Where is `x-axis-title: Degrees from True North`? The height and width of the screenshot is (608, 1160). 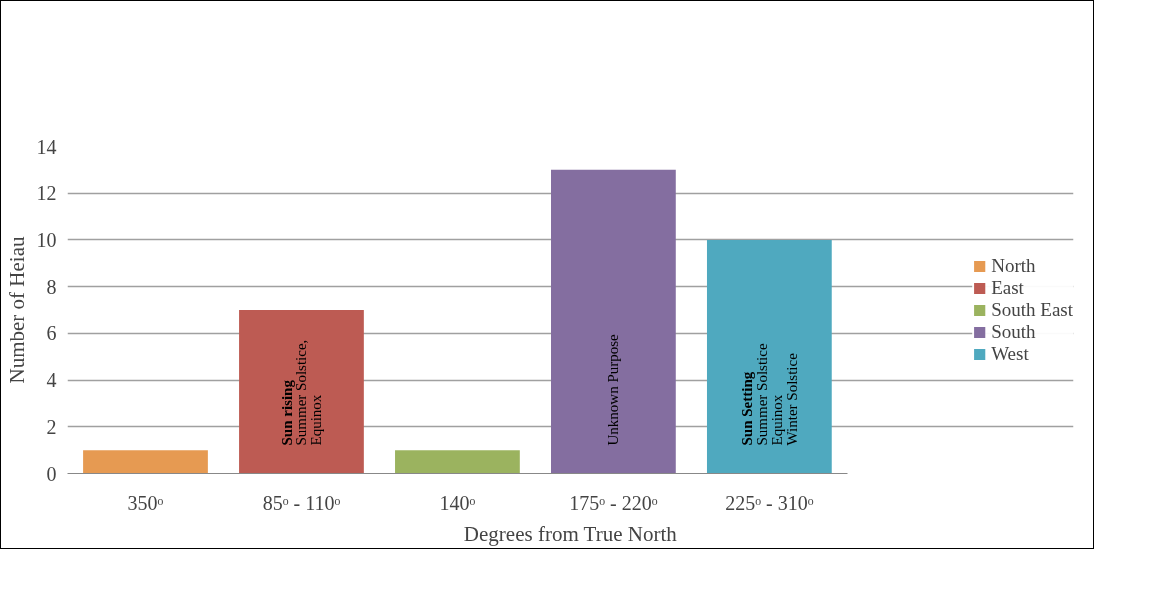 x-axis-title: Degrees from True North is located at coordinates (570, 533).